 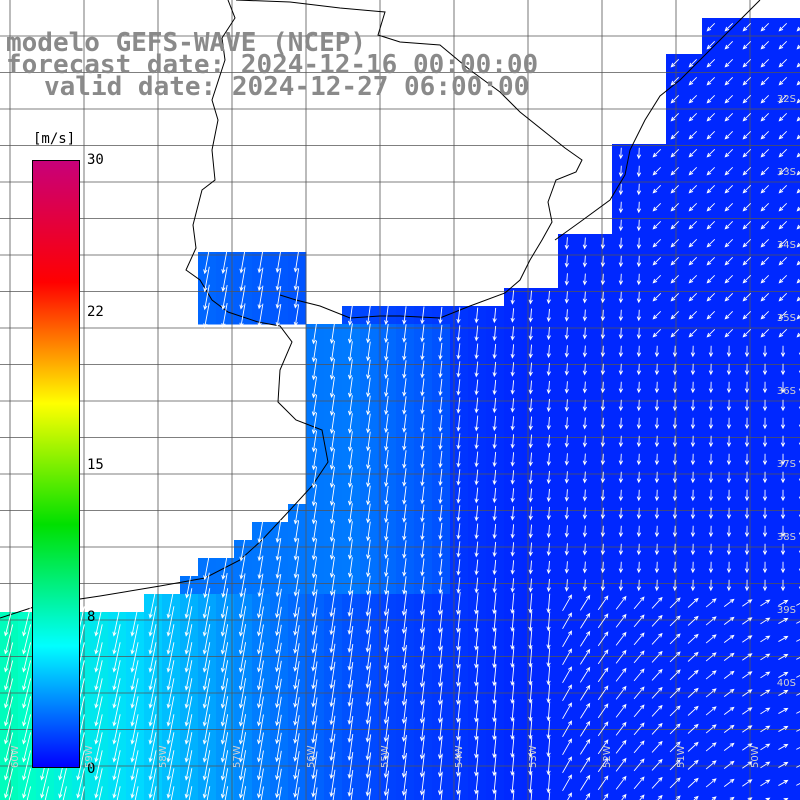 I want to click on valid-date: valid date: 2024-12-27 06:00:00, so click(x=287, y=87).